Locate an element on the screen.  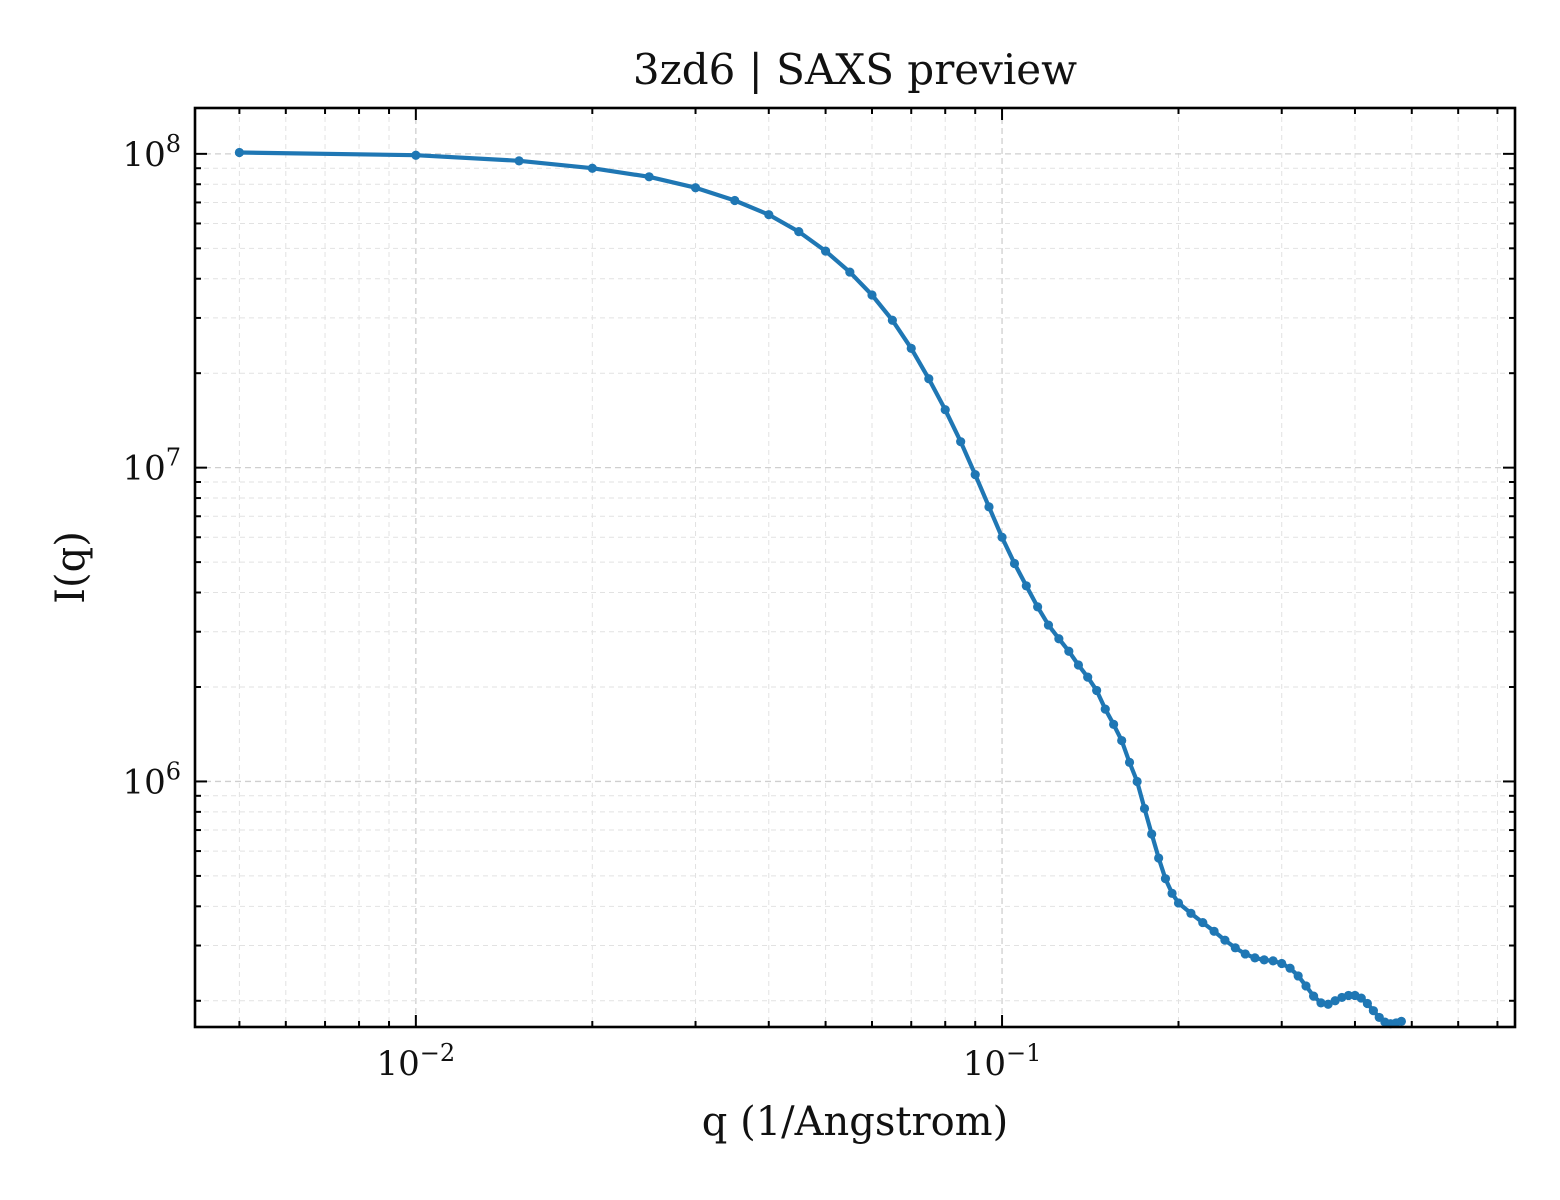
y-tick-label: 10⁷ is located at coordinates (151, 466).